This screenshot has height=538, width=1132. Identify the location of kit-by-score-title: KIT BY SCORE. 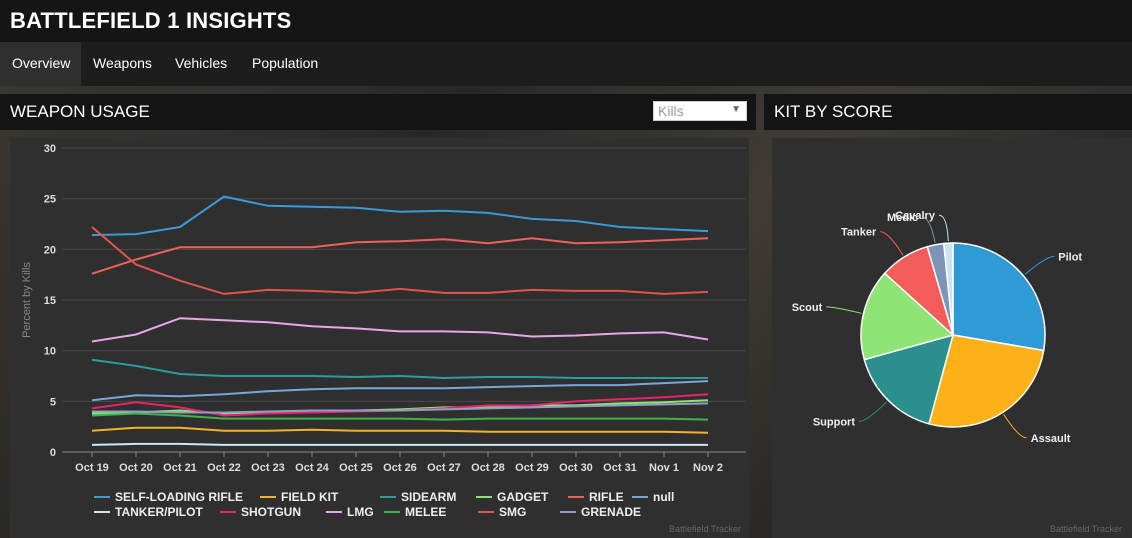
(833, 111).